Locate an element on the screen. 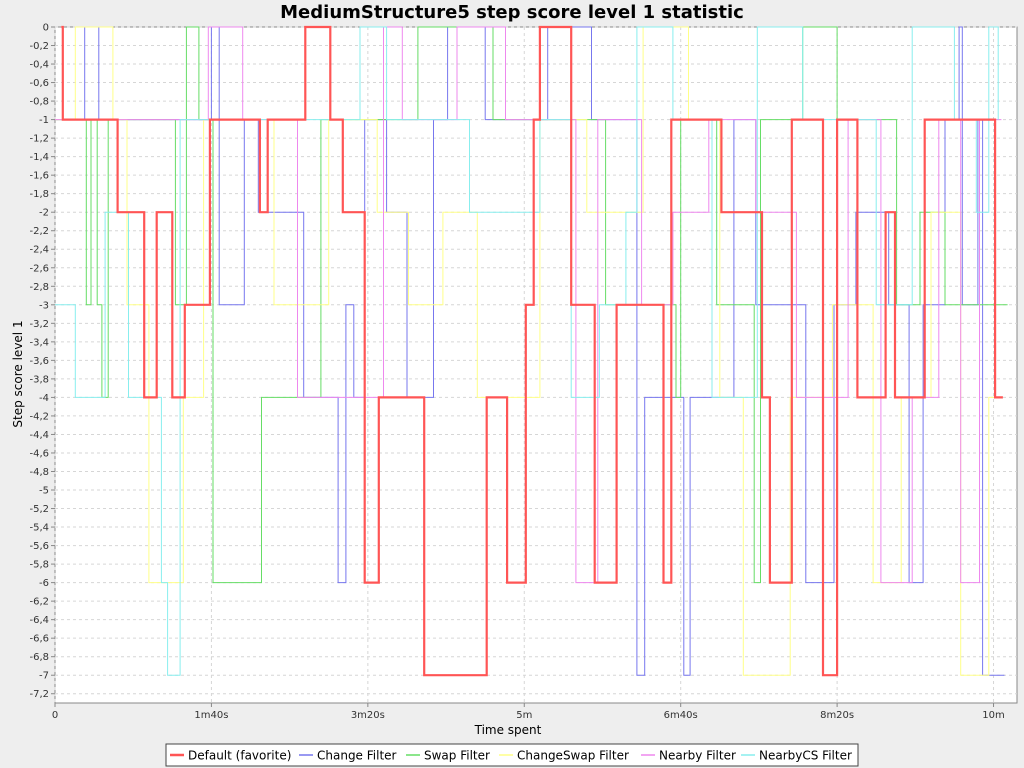 The width and height of the screenshot is (1024, 768). y-tick-label: -3,6 is located at coordinates (39, 361).